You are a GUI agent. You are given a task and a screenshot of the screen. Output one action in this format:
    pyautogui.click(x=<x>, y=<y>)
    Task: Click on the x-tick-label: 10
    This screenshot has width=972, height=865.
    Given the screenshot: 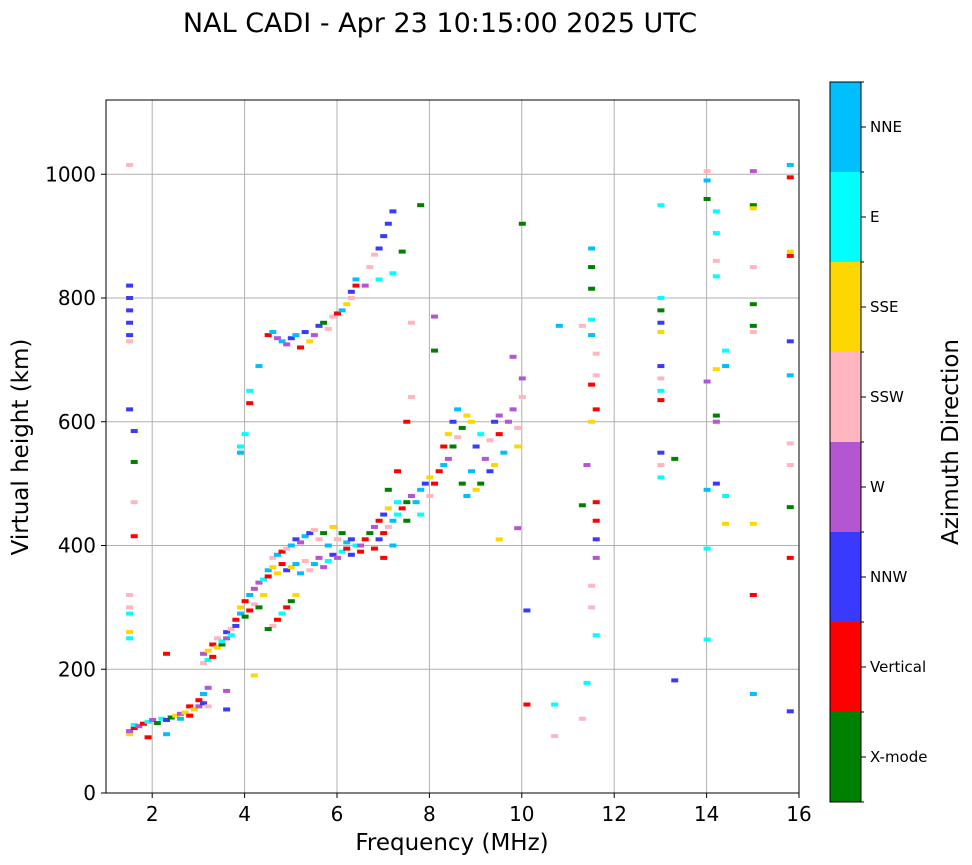 What is the action you would take?
    pyautogui.click(x=521, y=814)
    